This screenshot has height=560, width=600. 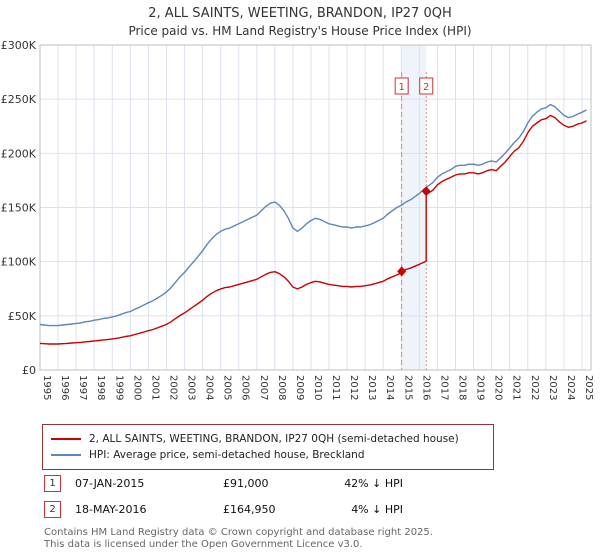 What do you see at coordinates (191, 387) in the screenshot?
I see `svg-text: 2003` at bounding box center [191, 387].